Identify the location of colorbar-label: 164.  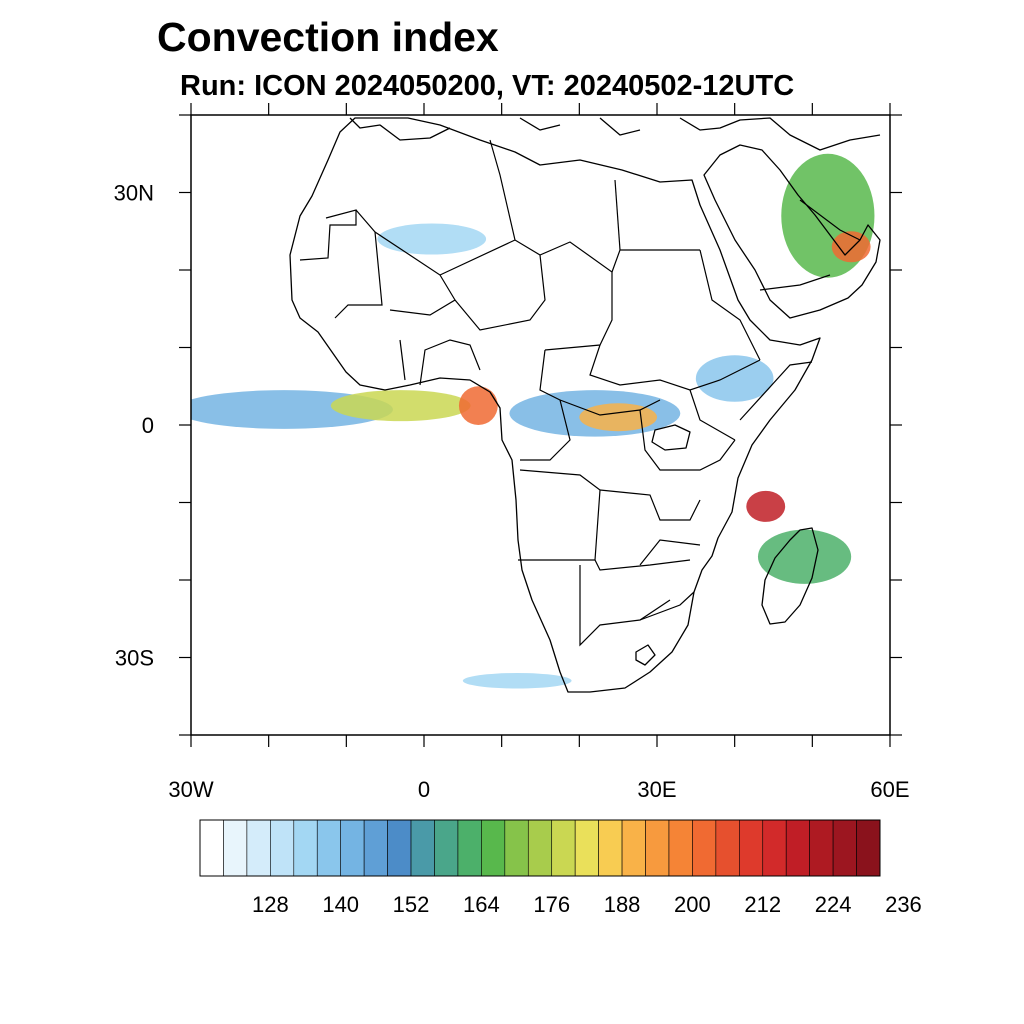
(481, 904).